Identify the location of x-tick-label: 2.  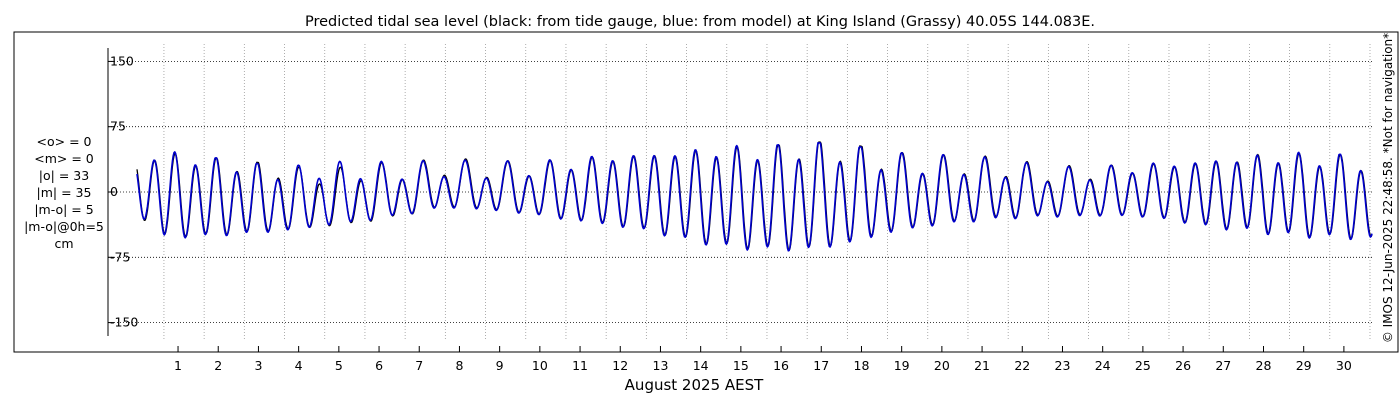
(218, 365).